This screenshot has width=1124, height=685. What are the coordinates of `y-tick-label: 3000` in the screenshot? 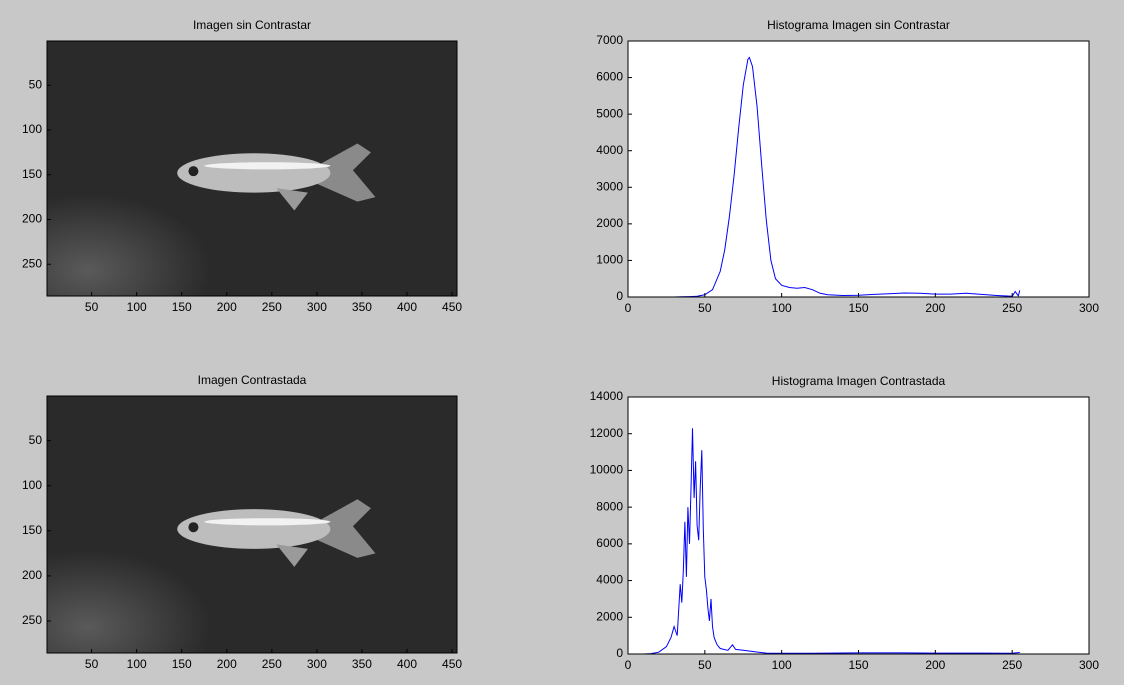 It's located at (609, 186).